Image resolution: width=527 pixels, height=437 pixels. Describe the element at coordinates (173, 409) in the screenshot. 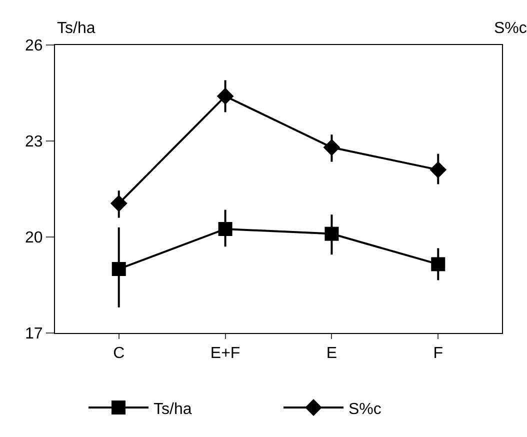

I see `legend-label: Ts/ha` at that location.